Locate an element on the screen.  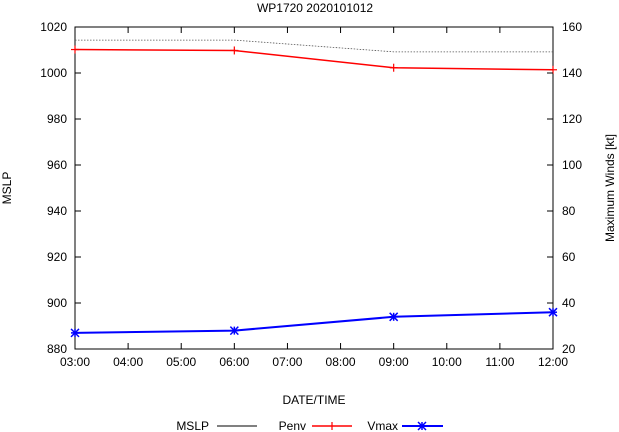
y-left-tick-label: 960 is located at coordinates (57, 165).